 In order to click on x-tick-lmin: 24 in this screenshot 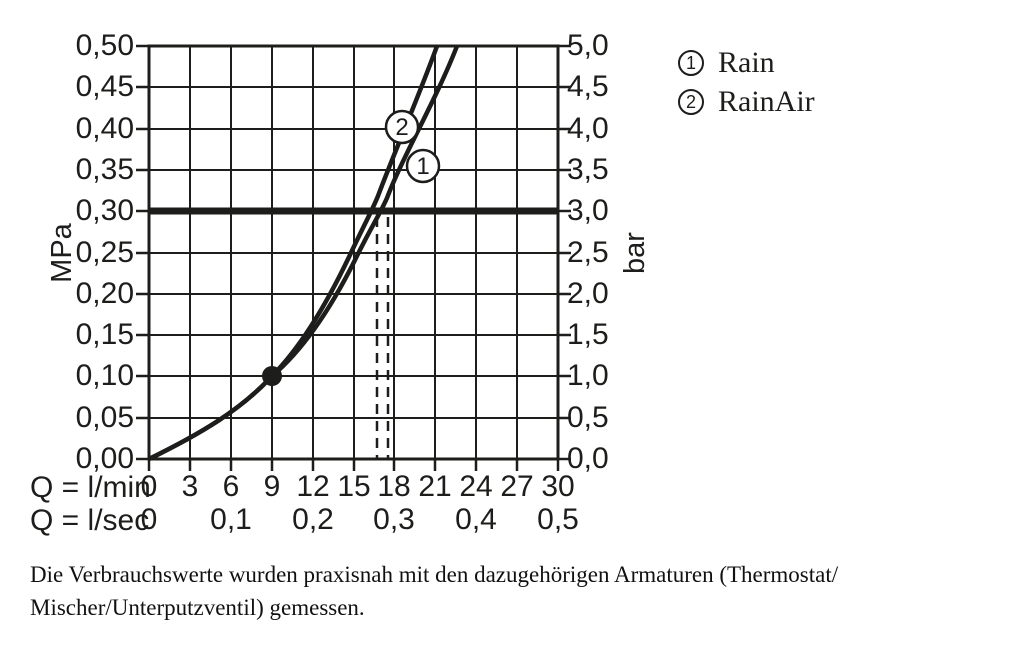, I will do `click(476, 486)`.